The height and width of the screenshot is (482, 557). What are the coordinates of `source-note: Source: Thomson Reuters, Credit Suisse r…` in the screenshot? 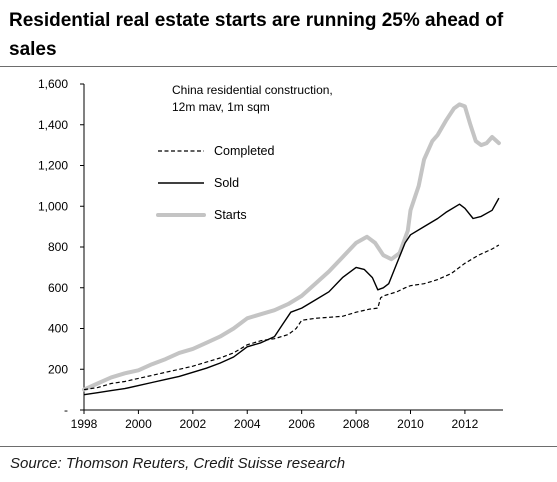 It's located at (178, 463).